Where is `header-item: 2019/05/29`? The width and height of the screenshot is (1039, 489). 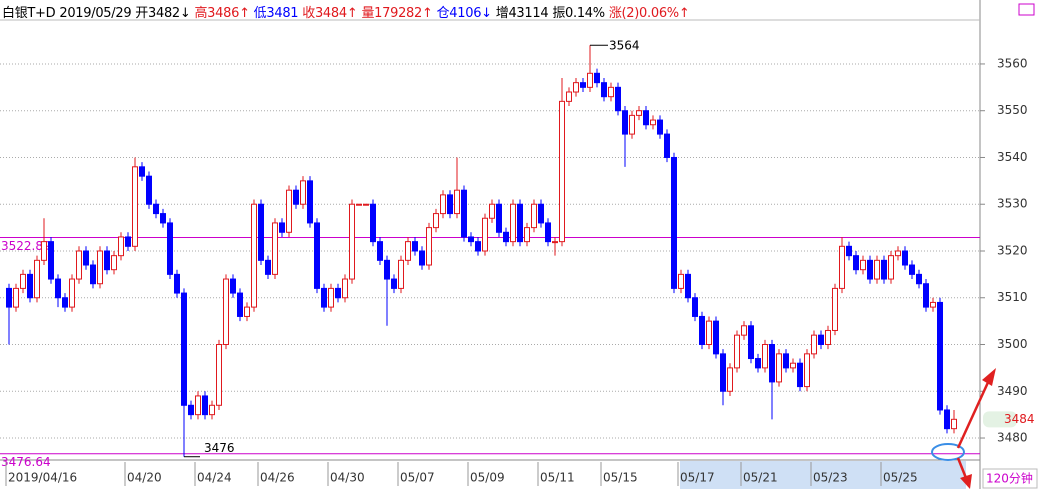
header-item: 2019/05/29 is located at coordinates (95, 13).